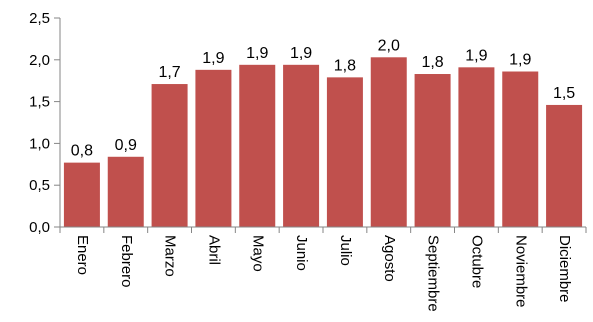 The width and height of the screenshot is (593, 322). I want to click on x-tick-label: Julio, so click(345, 250).